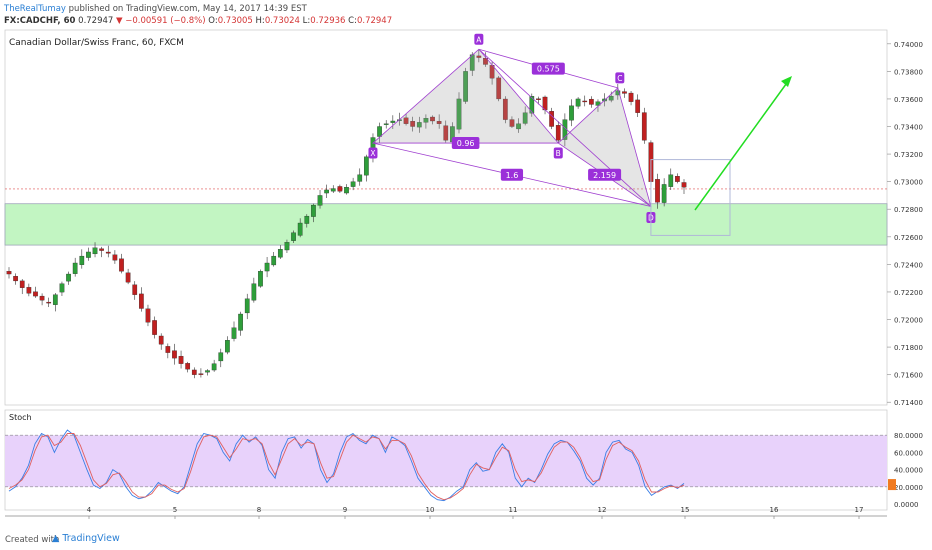  What do you see at coordinates (40, 21) in the screenshot?
I see `symbol-label: FX:CADCHF, 60` at bounding box center [40, 21].